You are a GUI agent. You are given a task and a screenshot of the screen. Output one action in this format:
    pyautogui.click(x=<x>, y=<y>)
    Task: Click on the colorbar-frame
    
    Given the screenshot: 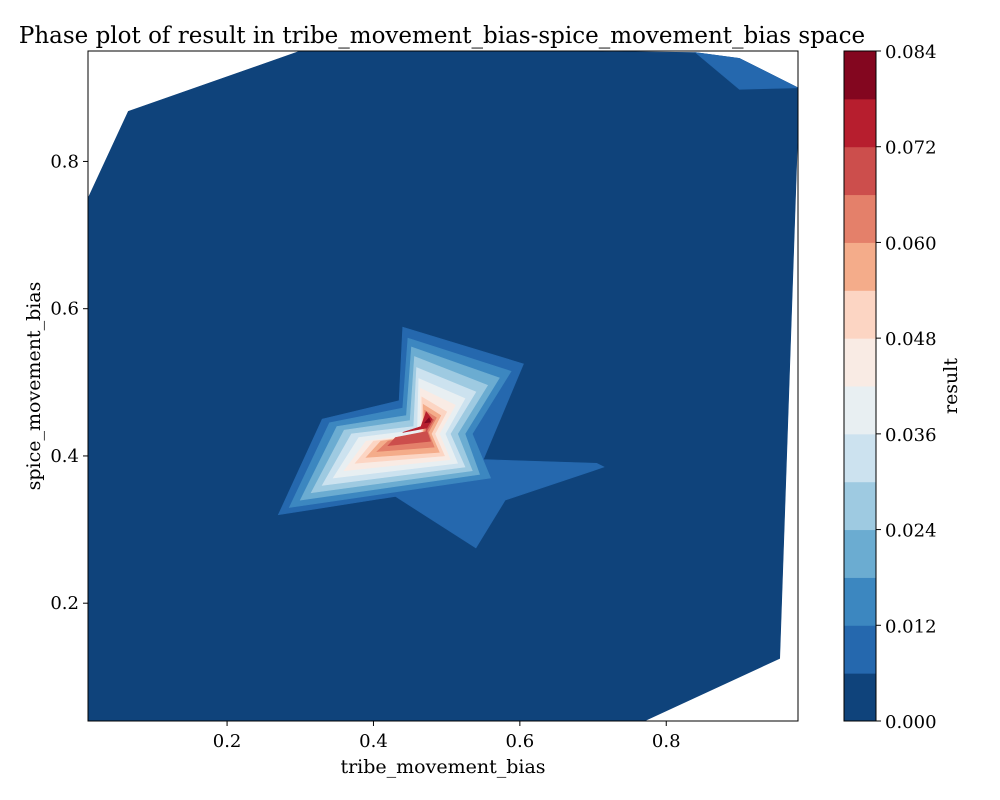 What is the action you would take?
    pyautogui.click(x=860, y=386)
    